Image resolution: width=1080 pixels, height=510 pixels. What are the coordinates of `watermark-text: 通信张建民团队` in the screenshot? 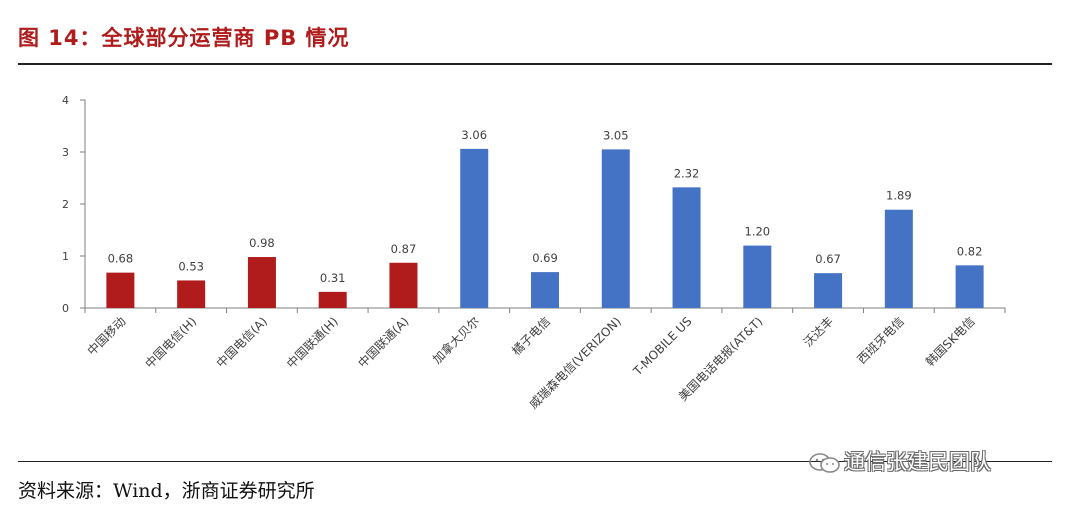 It's located at (917, 462).